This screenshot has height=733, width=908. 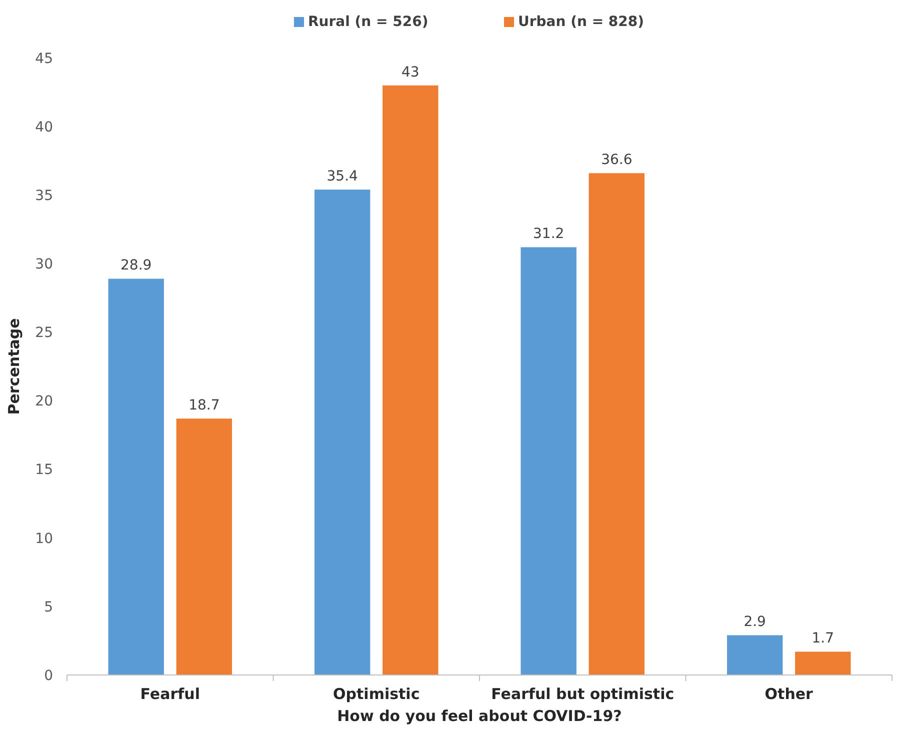 What do you see at coordinates (204, 406) in the screenshot?
I see `data-label: 18.7` at bounding box center [204, 406].